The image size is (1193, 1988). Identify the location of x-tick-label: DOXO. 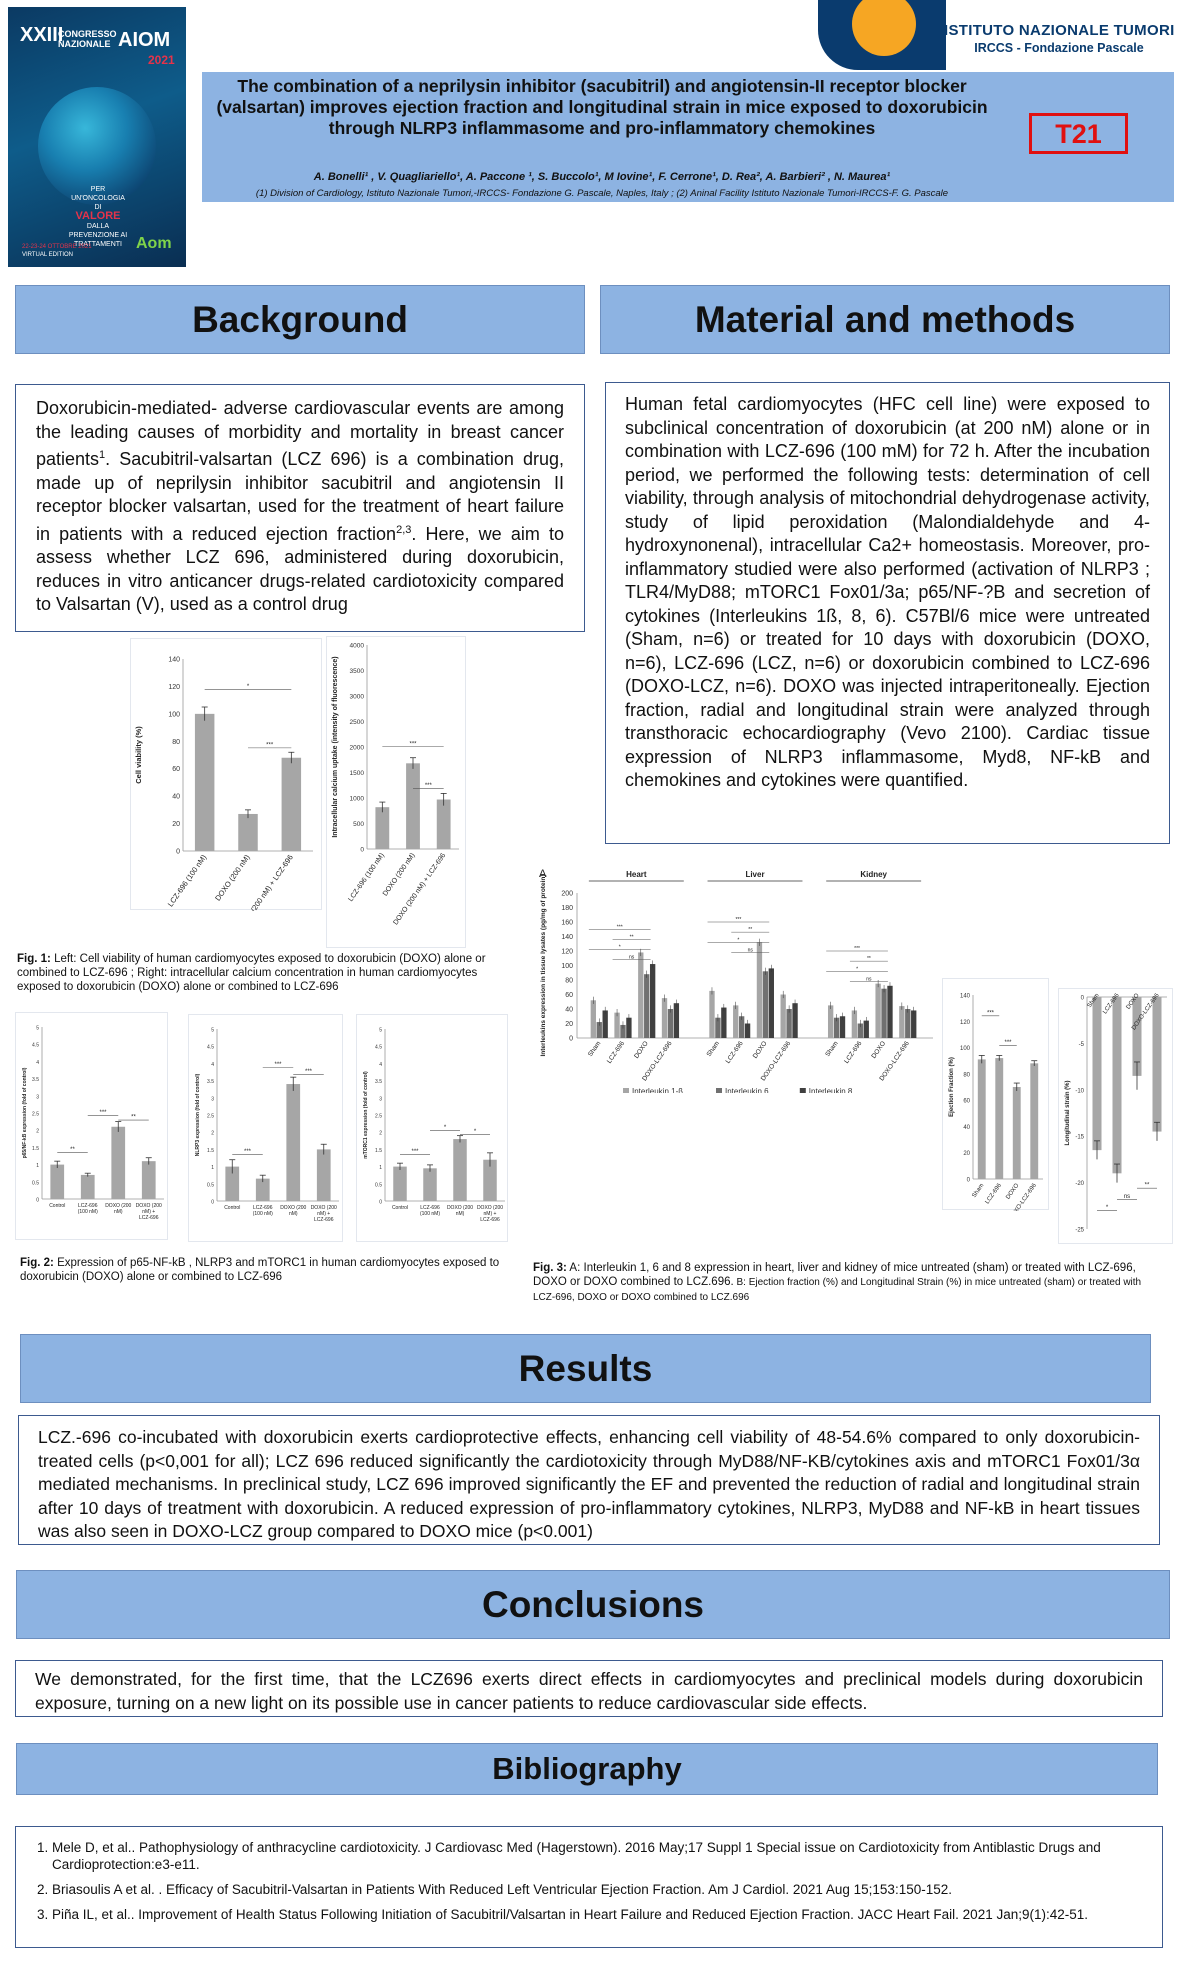
(760, 1050).